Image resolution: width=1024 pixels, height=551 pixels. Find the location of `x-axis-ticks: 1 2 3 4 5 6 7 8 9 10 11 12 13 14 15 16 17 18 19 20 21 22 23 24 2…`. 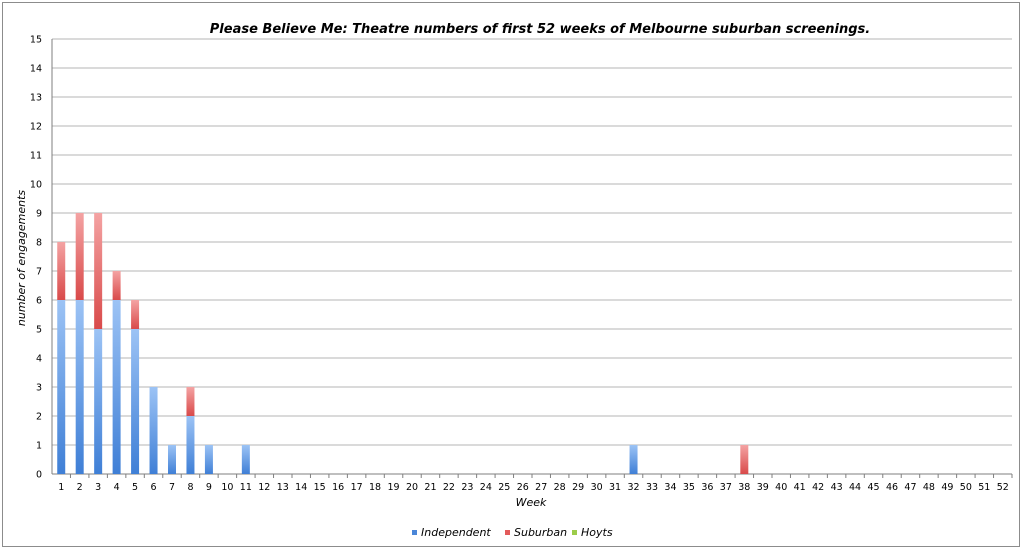

x-axis-ticks: 1 2 3 4 5 6 7 8 9 10 11 12 13 14 15 16 17 18 19 20 21 22 23 24 2… is located at coordinates (535, 483).